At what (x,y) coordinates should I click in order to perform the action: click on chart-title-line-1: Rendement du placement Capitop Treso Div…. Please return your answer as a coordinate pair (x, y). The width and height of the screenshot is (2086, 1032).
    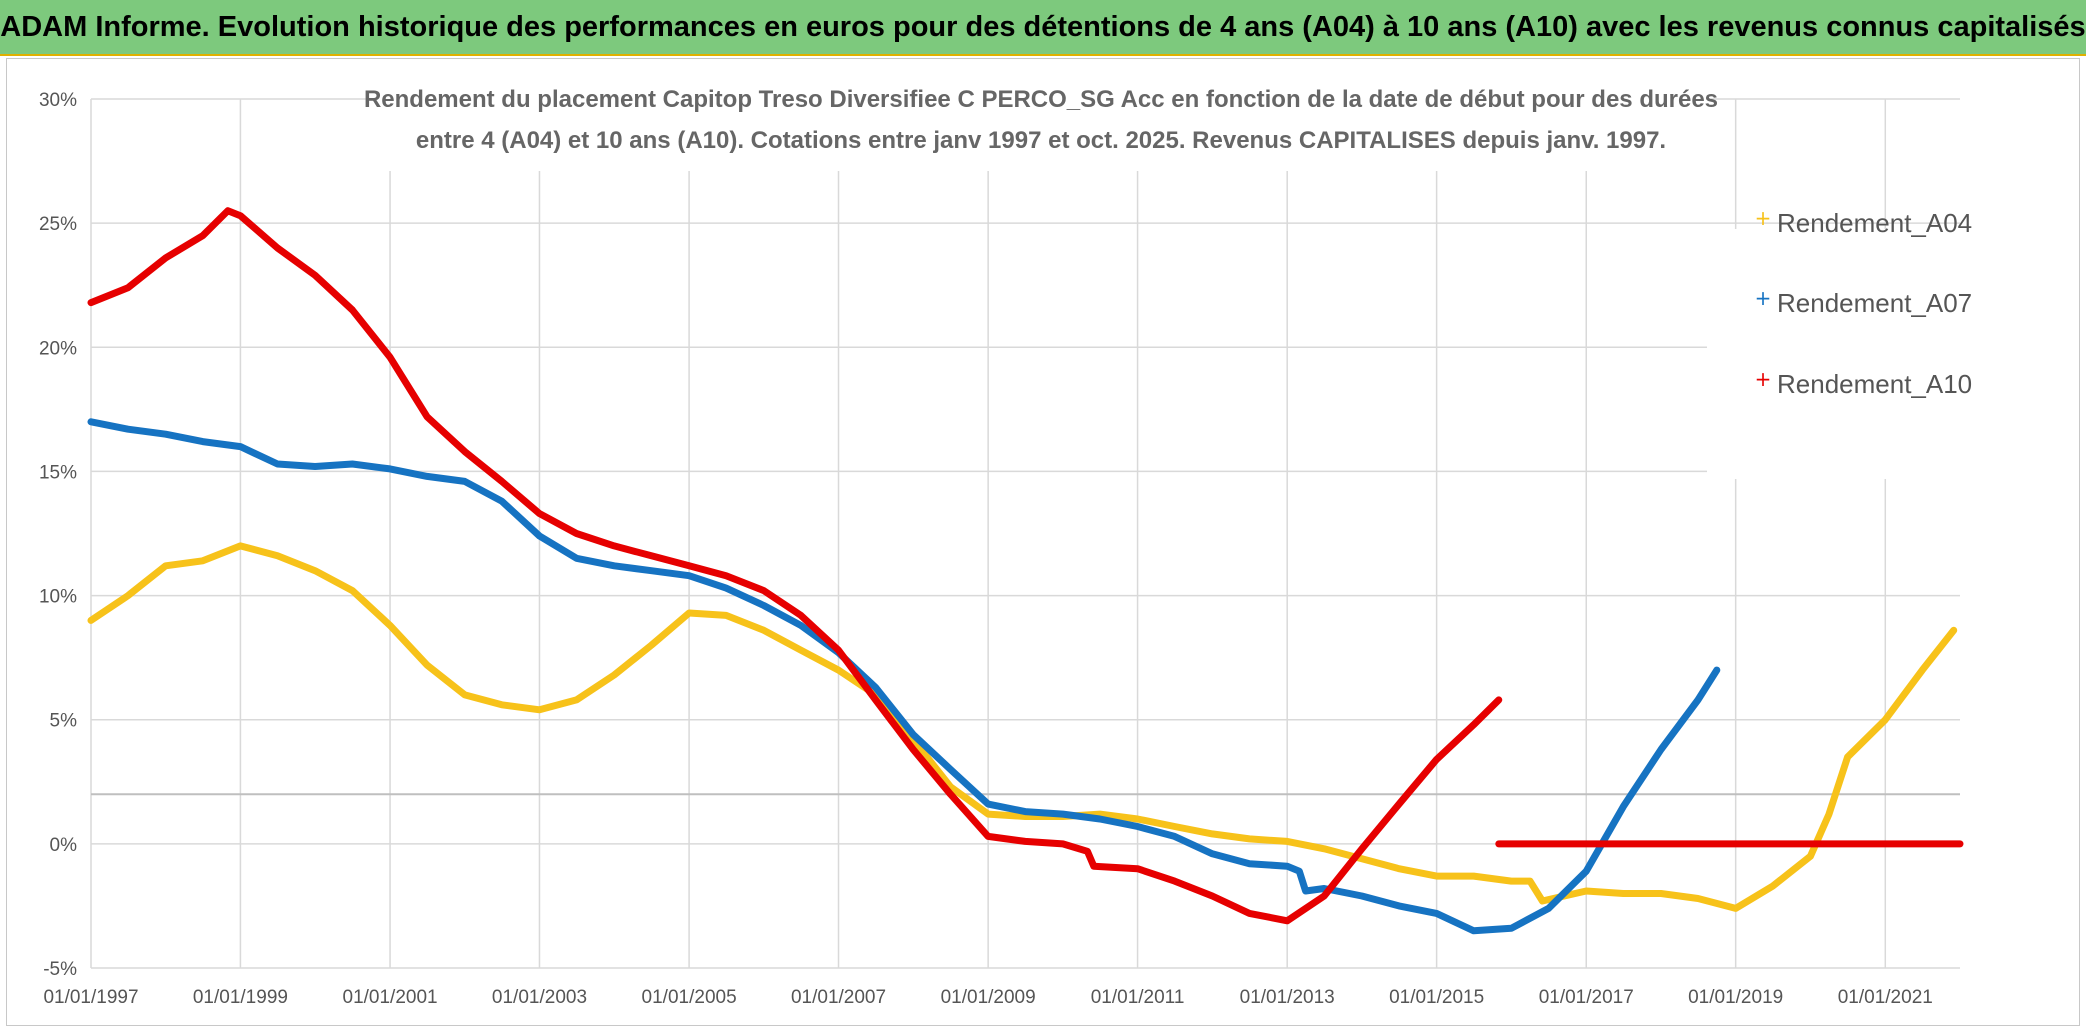
    Looking at the image, I should click on (1041, 99).